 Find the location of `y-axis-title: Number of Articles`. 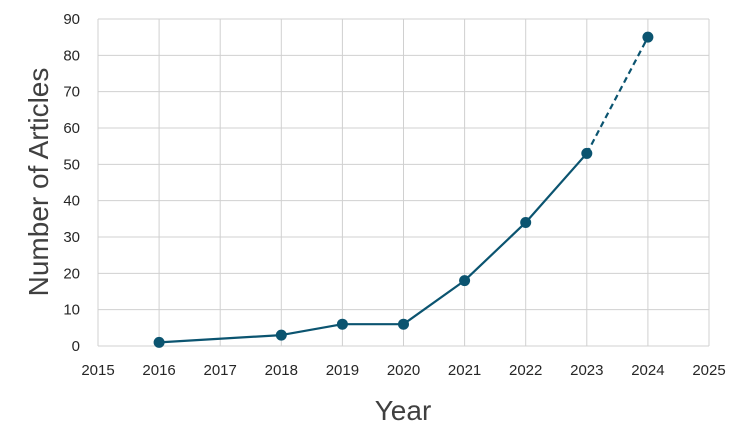

y-axis-title: Number of Articles is located at coordinates (38, 182).